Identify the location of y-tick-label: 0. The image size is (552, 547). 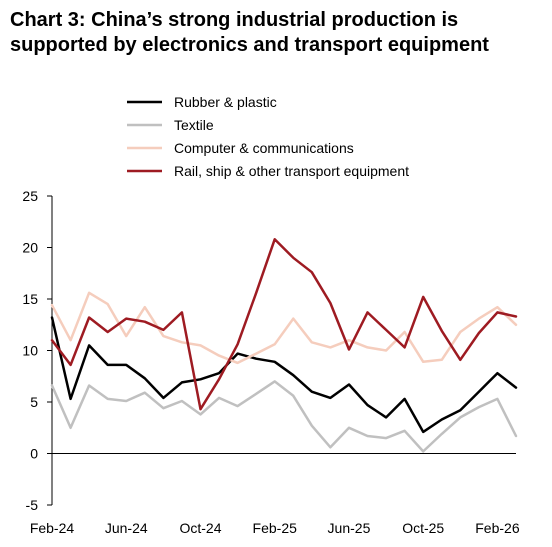
(34, 454).